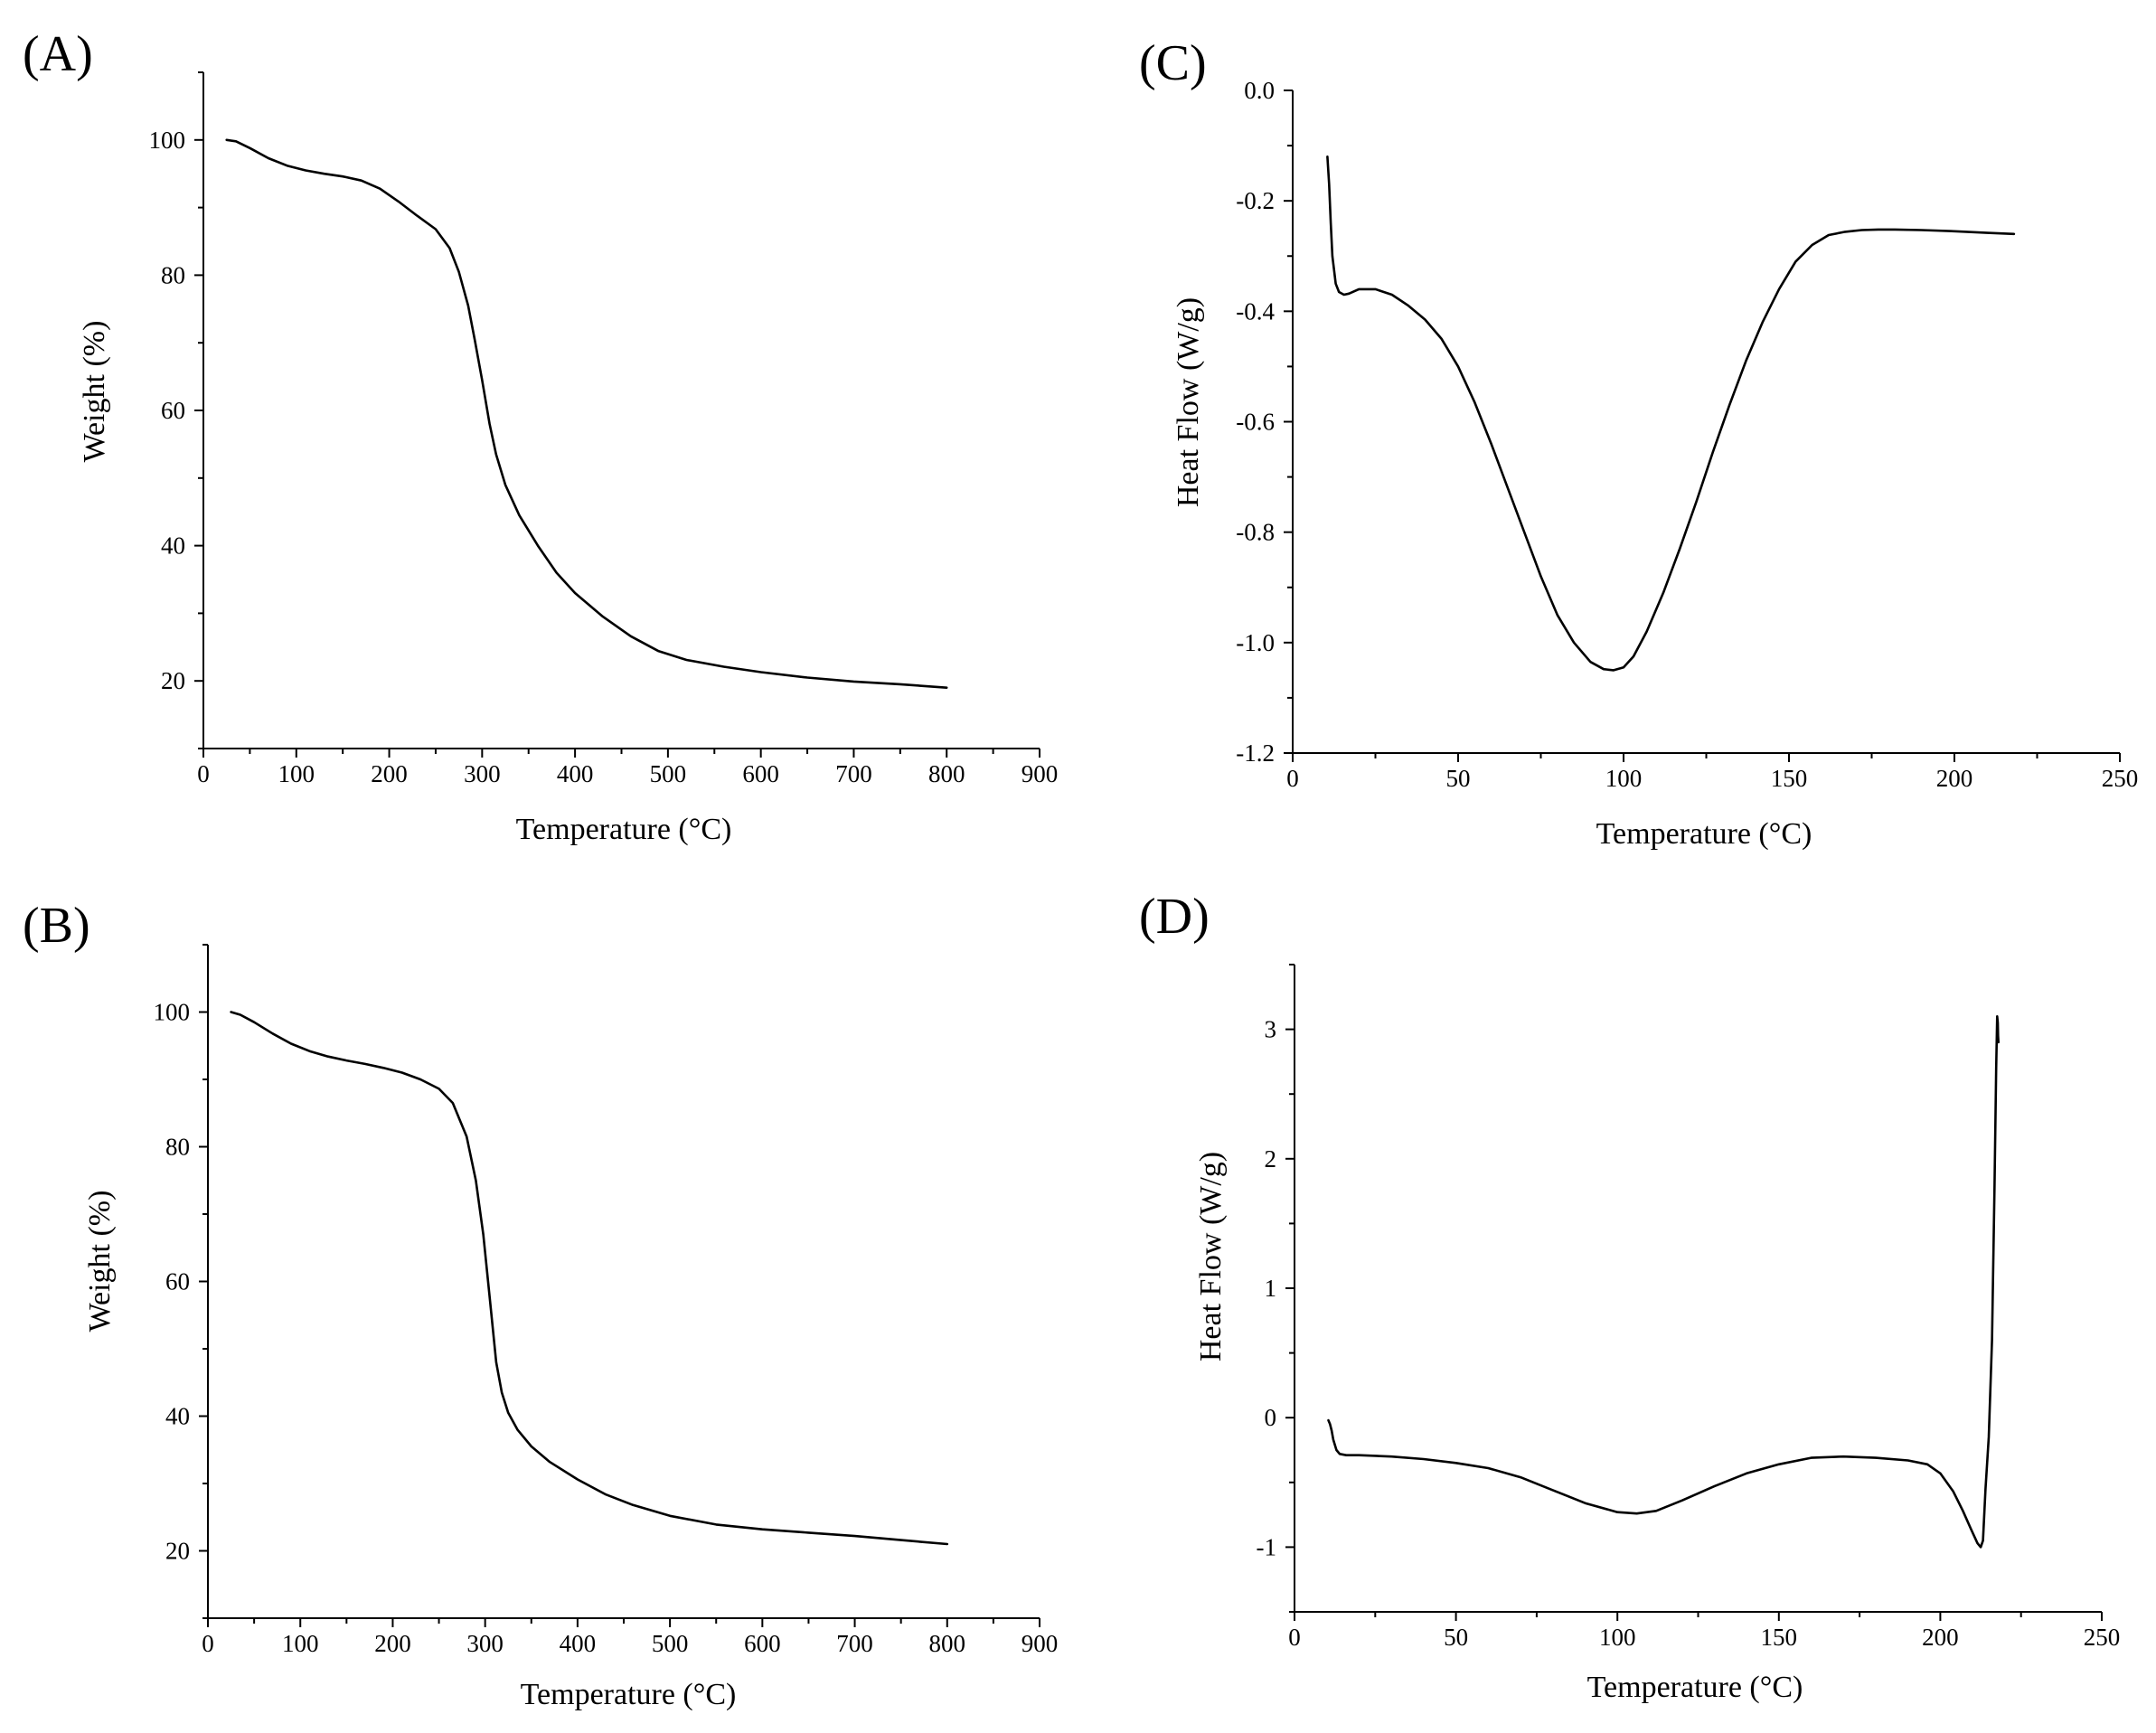 The width and height of the screenshot is (2156, 1733). Describe the element at coordinates (1259, 90) in the screenshot. I see `y-tick-label: 0.0` at that location.